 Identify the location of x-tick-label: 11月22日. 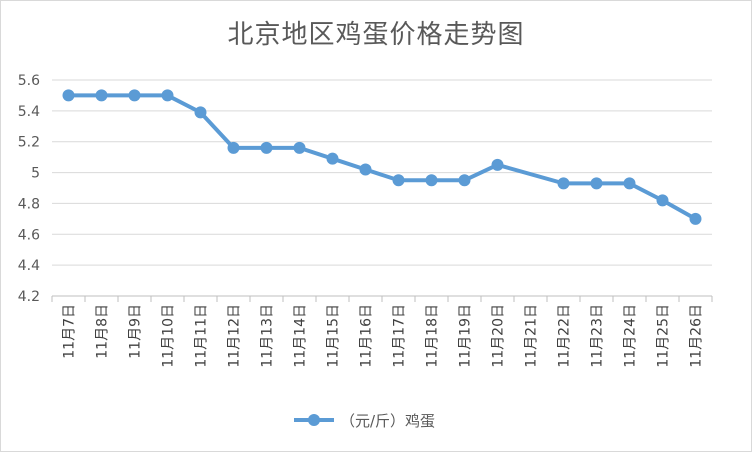
(565, 336).